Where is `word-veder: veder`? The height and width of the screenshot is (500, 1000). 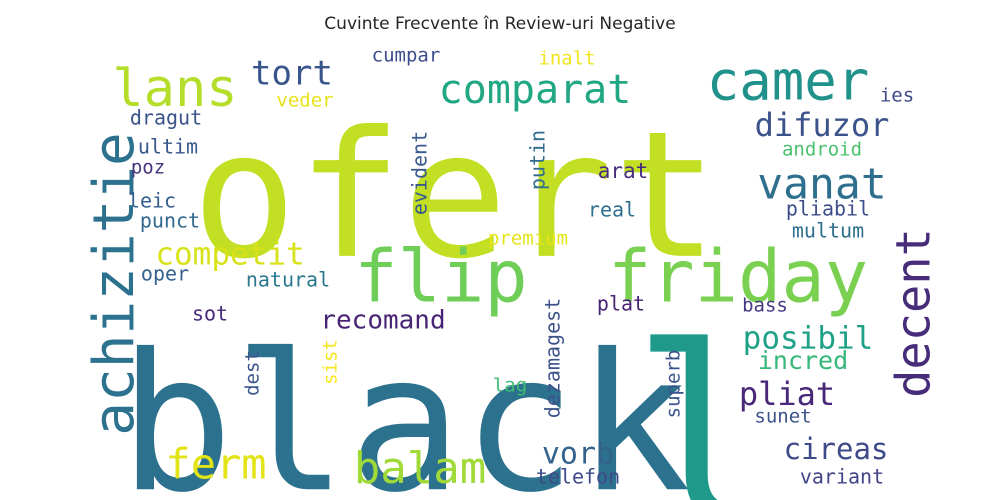 word-veder: veder is located at coordinates (304, 101).